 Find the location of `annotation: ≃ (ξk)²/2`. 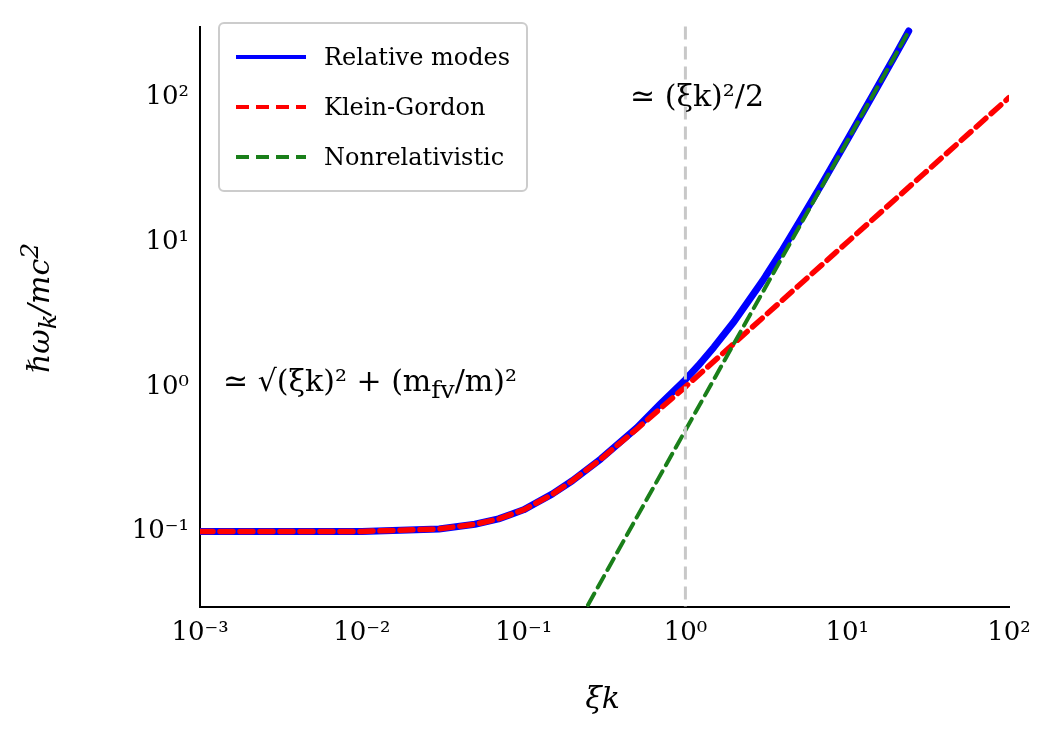

annotation: ≃ (ξk)²/2 is located at coordinates (697, 95).